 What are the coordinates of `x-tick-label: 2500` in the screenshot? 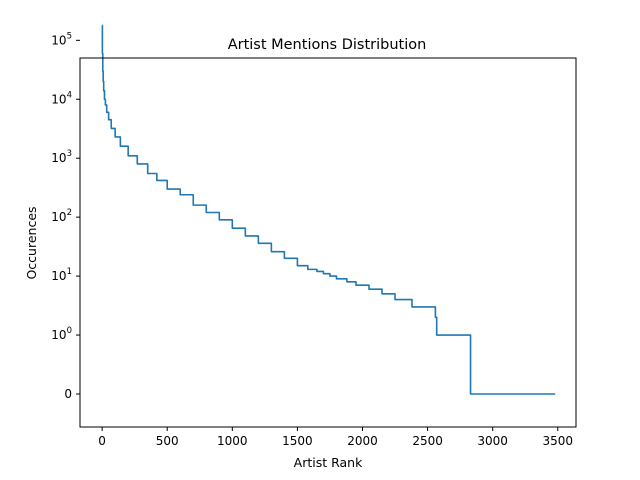 It's located at (427, 441).